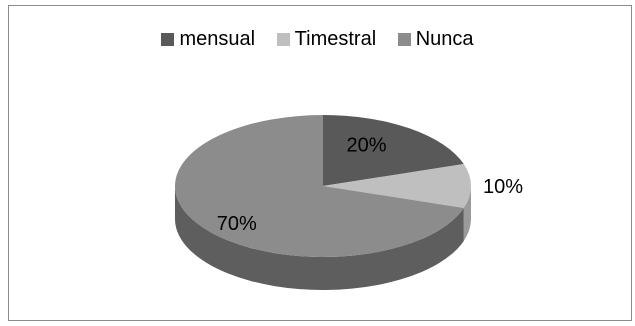 The height and width of the screenshot is (326, 635). Describe the element at coordinates (393, 150) in the screenshot. I see `pie-slice-mensual` at that location.